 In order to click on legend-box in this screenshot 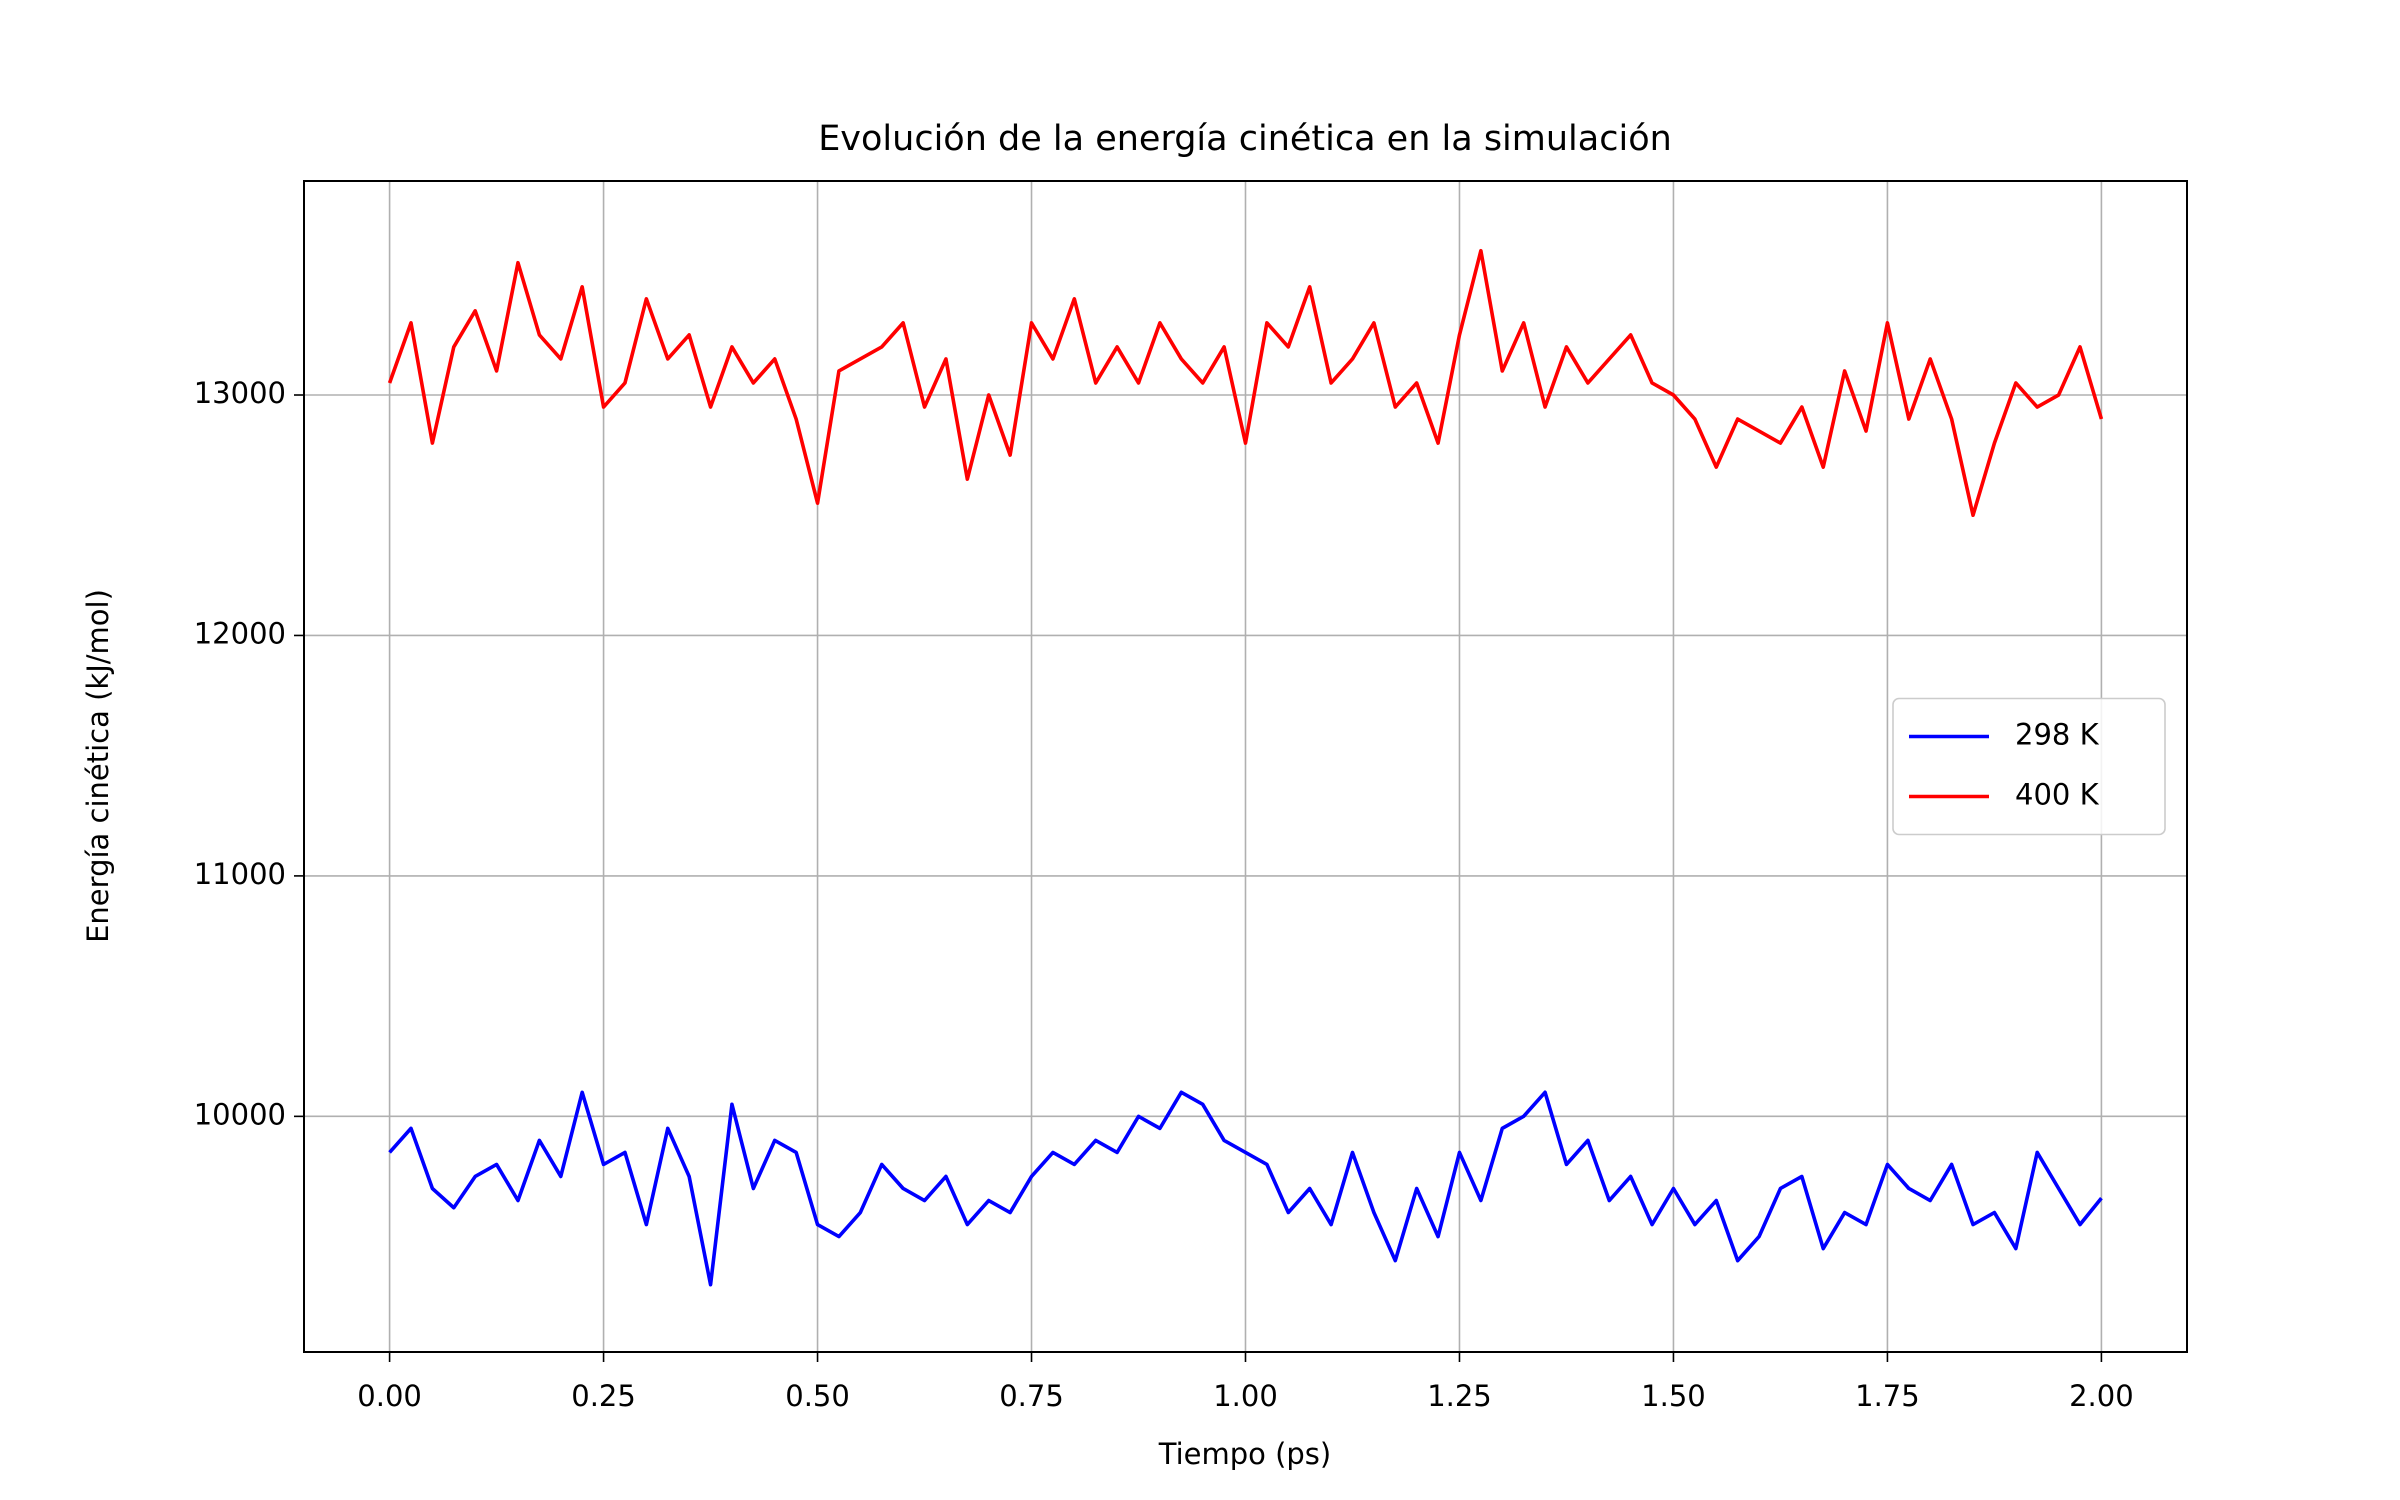, I will do `click(2029, 766)`.